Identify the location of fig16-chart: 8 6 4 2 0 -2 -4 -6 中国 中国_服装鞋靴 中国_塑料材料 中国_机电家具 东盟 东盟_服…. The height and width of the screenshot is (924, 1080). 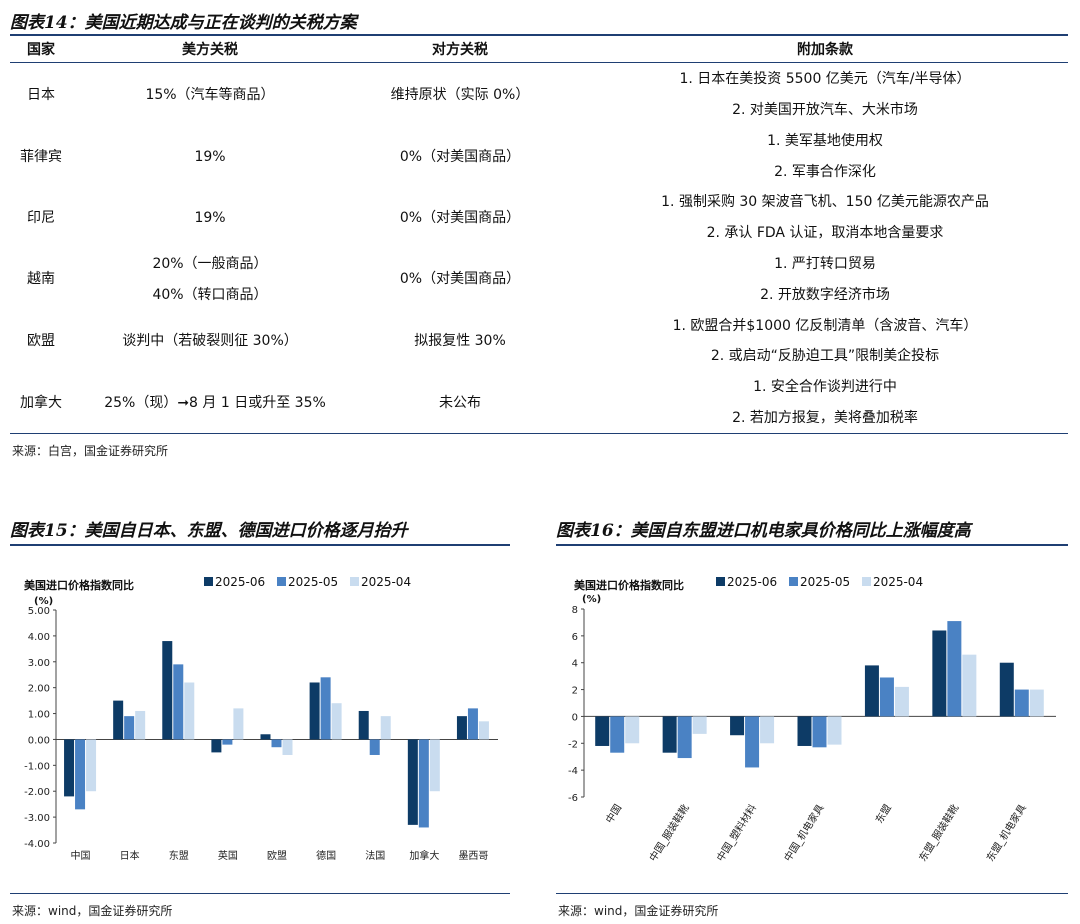
(812, 734).